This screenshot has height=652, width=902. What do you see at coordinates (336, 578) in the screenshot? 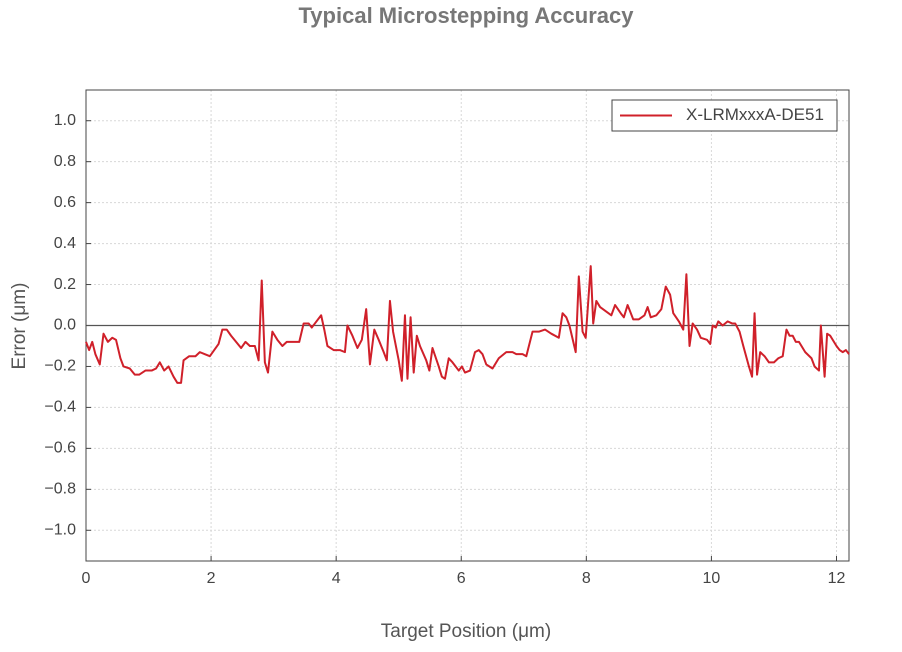
I see `x-tick-label: 4` at bounding box center [336, 578].